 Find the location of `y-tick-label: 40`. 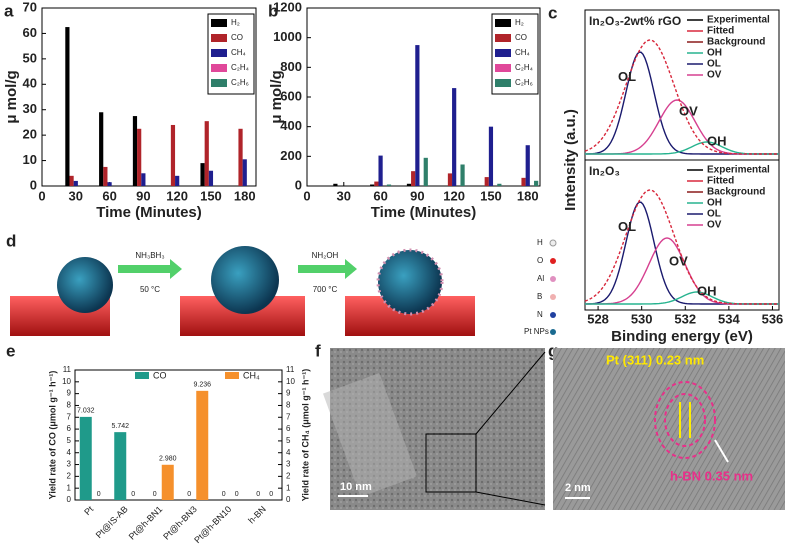

y-tick-label: 40 is located at coordinates (30, 83).